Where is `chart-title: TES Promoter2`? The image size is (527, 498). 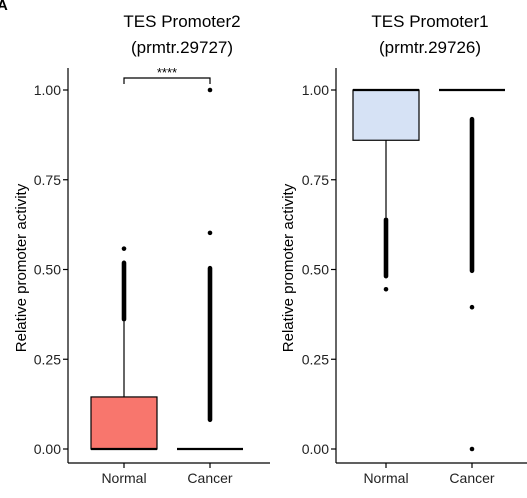 chart-title: TES Promoter2 is located at coordinates (181, 21).